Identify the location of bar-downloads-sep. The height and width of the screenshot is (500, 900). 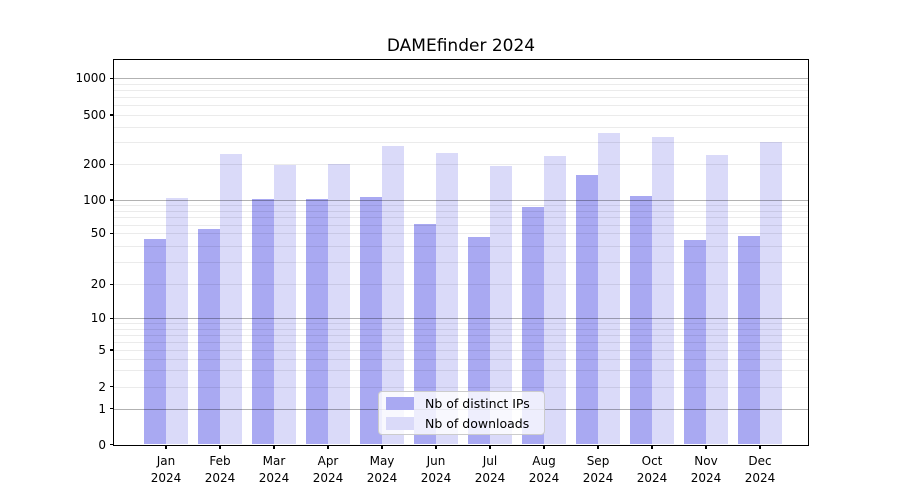
(609, 288).